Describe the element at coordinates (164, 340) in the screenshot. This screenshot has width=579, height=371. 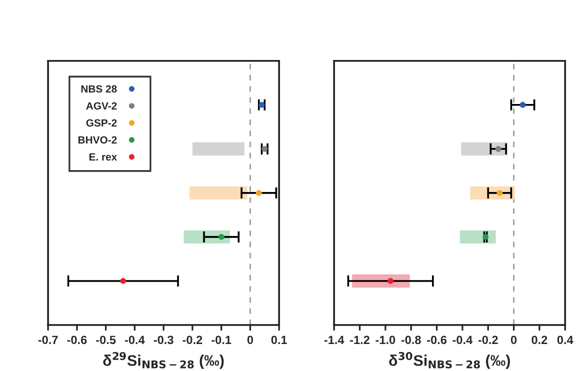
I see `x-tick-label: -0.3` at that location.